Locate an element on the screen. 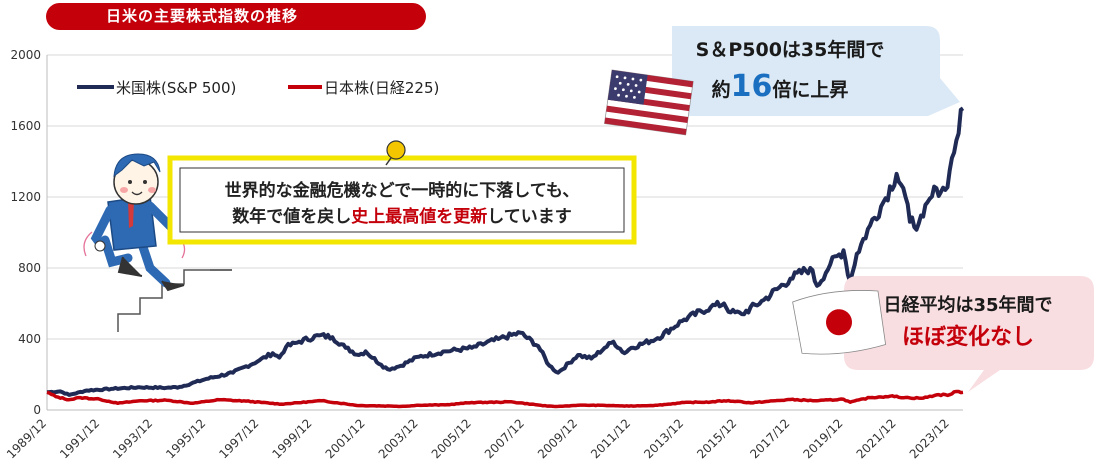  note-line2-highlight: 史上最高値を更新 is located at coordinates (419, 216).